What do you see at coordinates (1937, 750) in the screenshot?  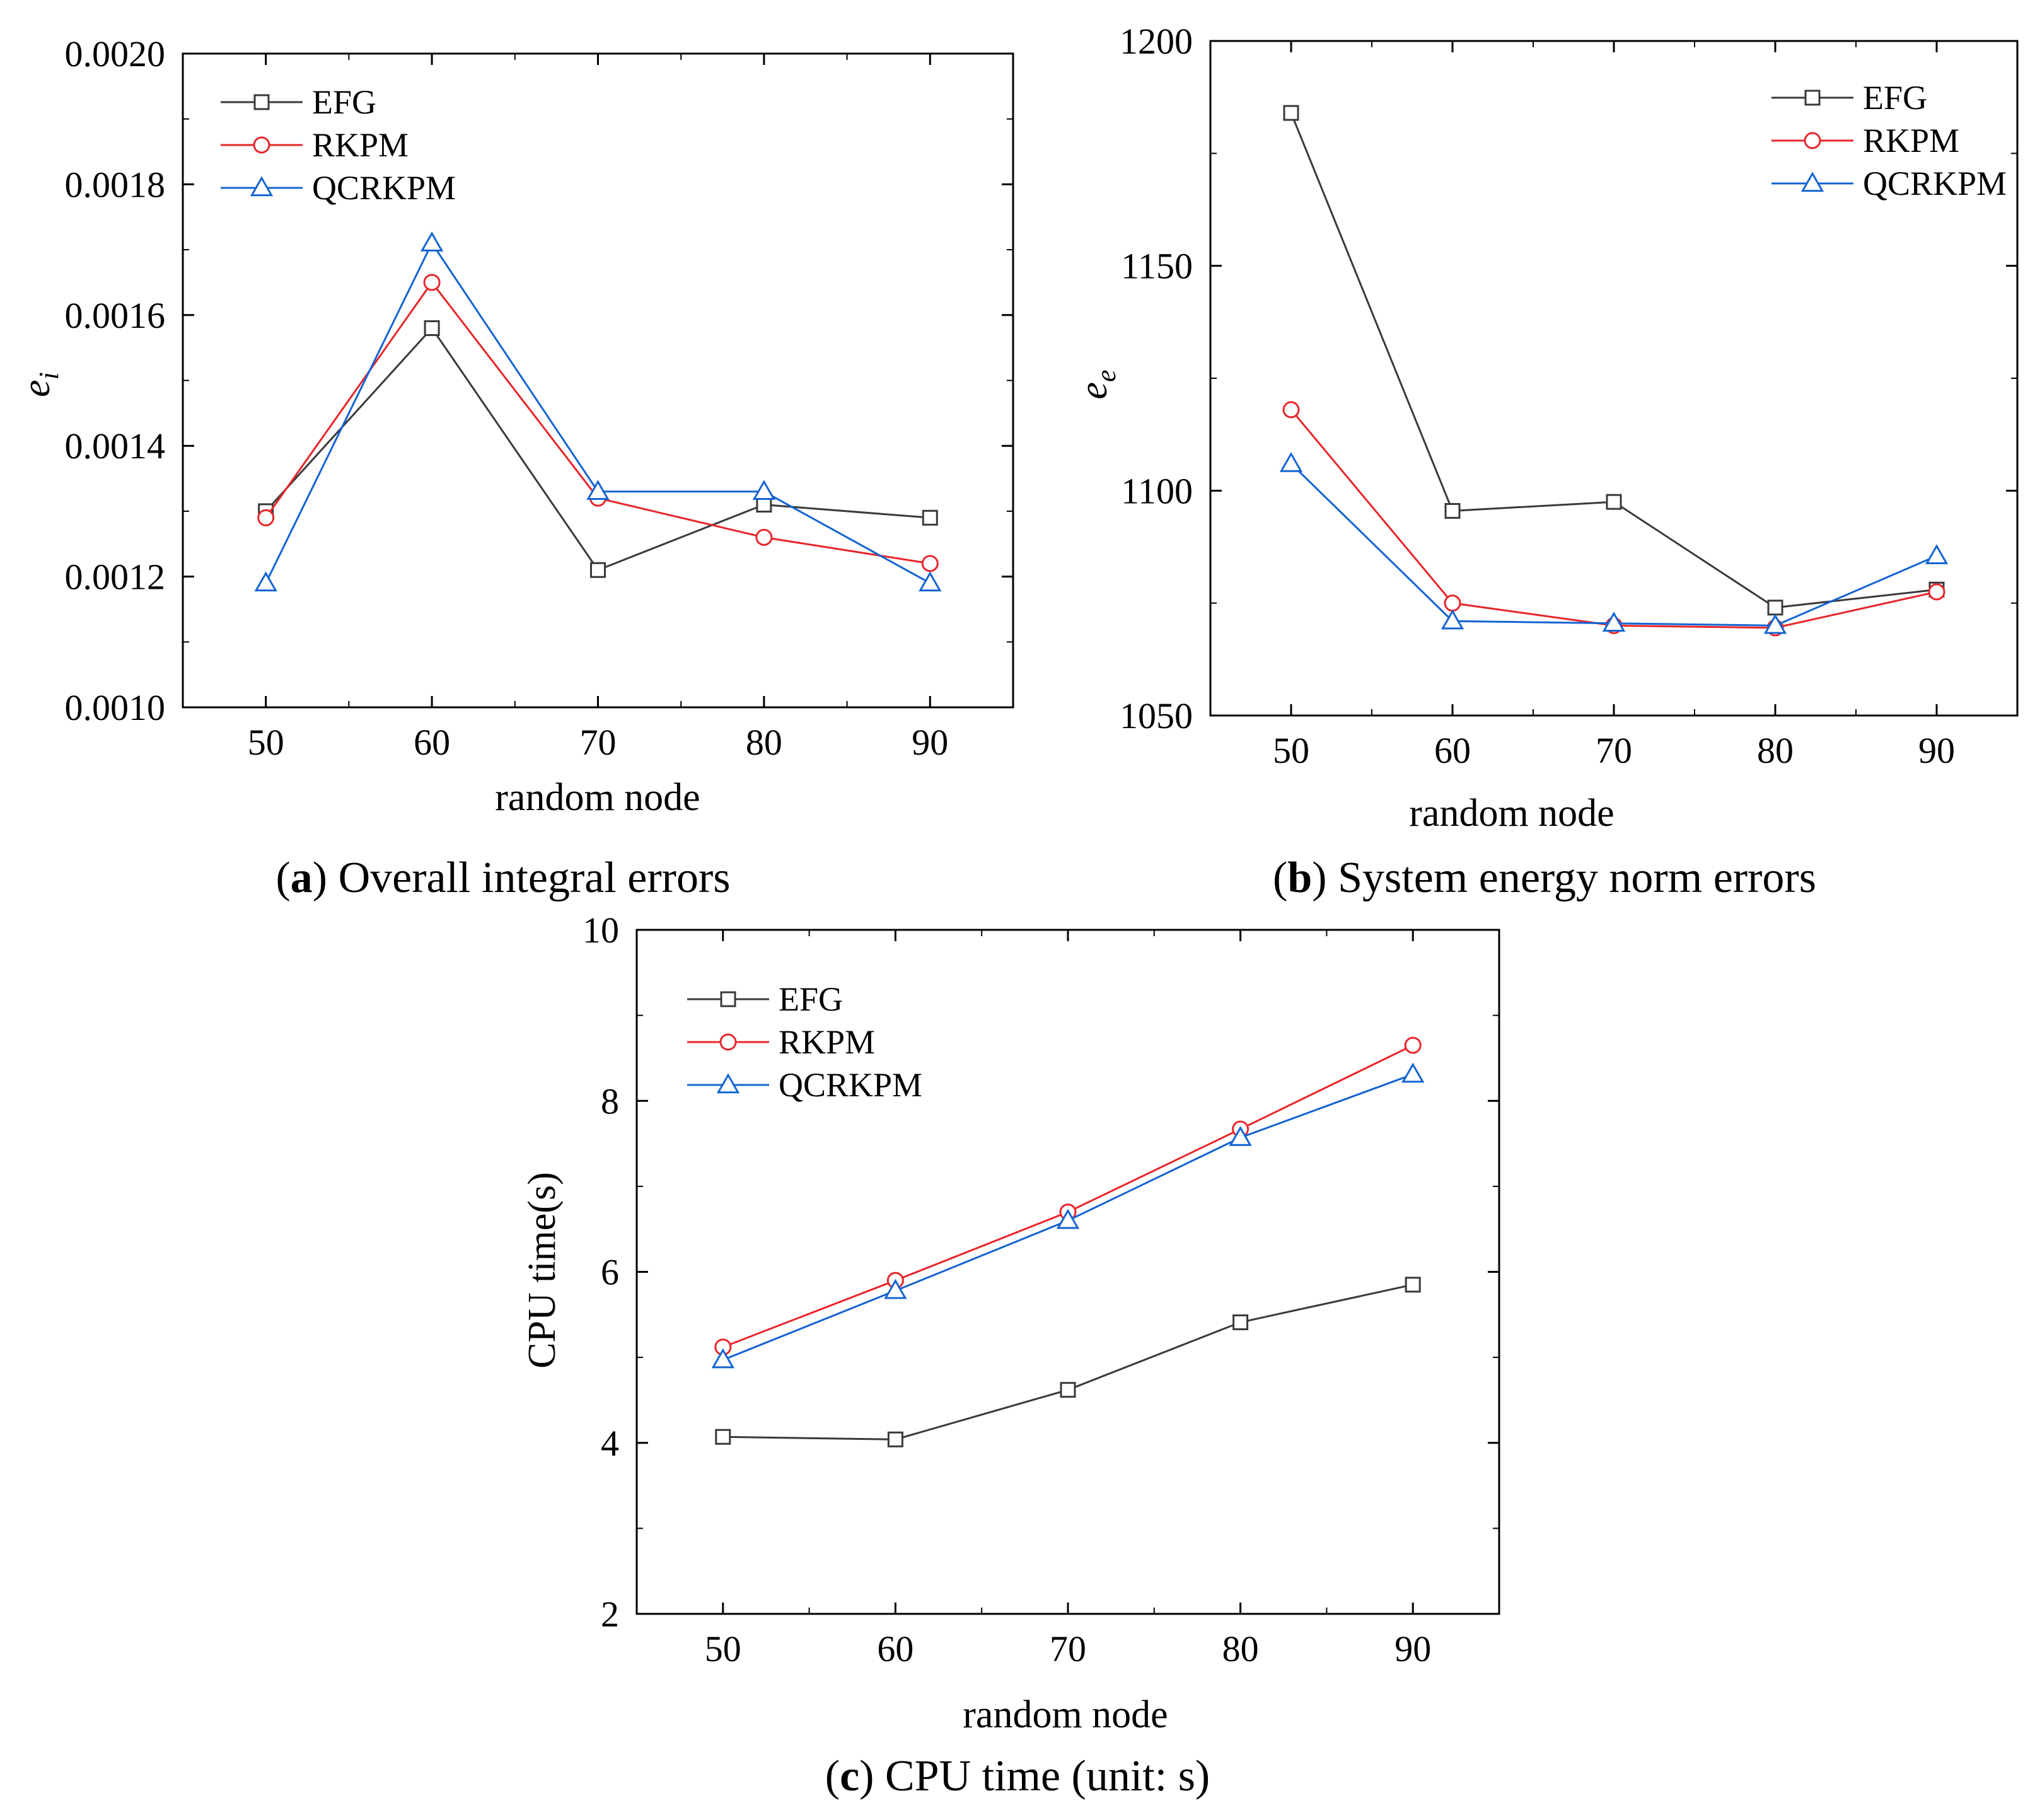 I see `chart-b-xtick-label: 90` at bounding box center [1937, 750].